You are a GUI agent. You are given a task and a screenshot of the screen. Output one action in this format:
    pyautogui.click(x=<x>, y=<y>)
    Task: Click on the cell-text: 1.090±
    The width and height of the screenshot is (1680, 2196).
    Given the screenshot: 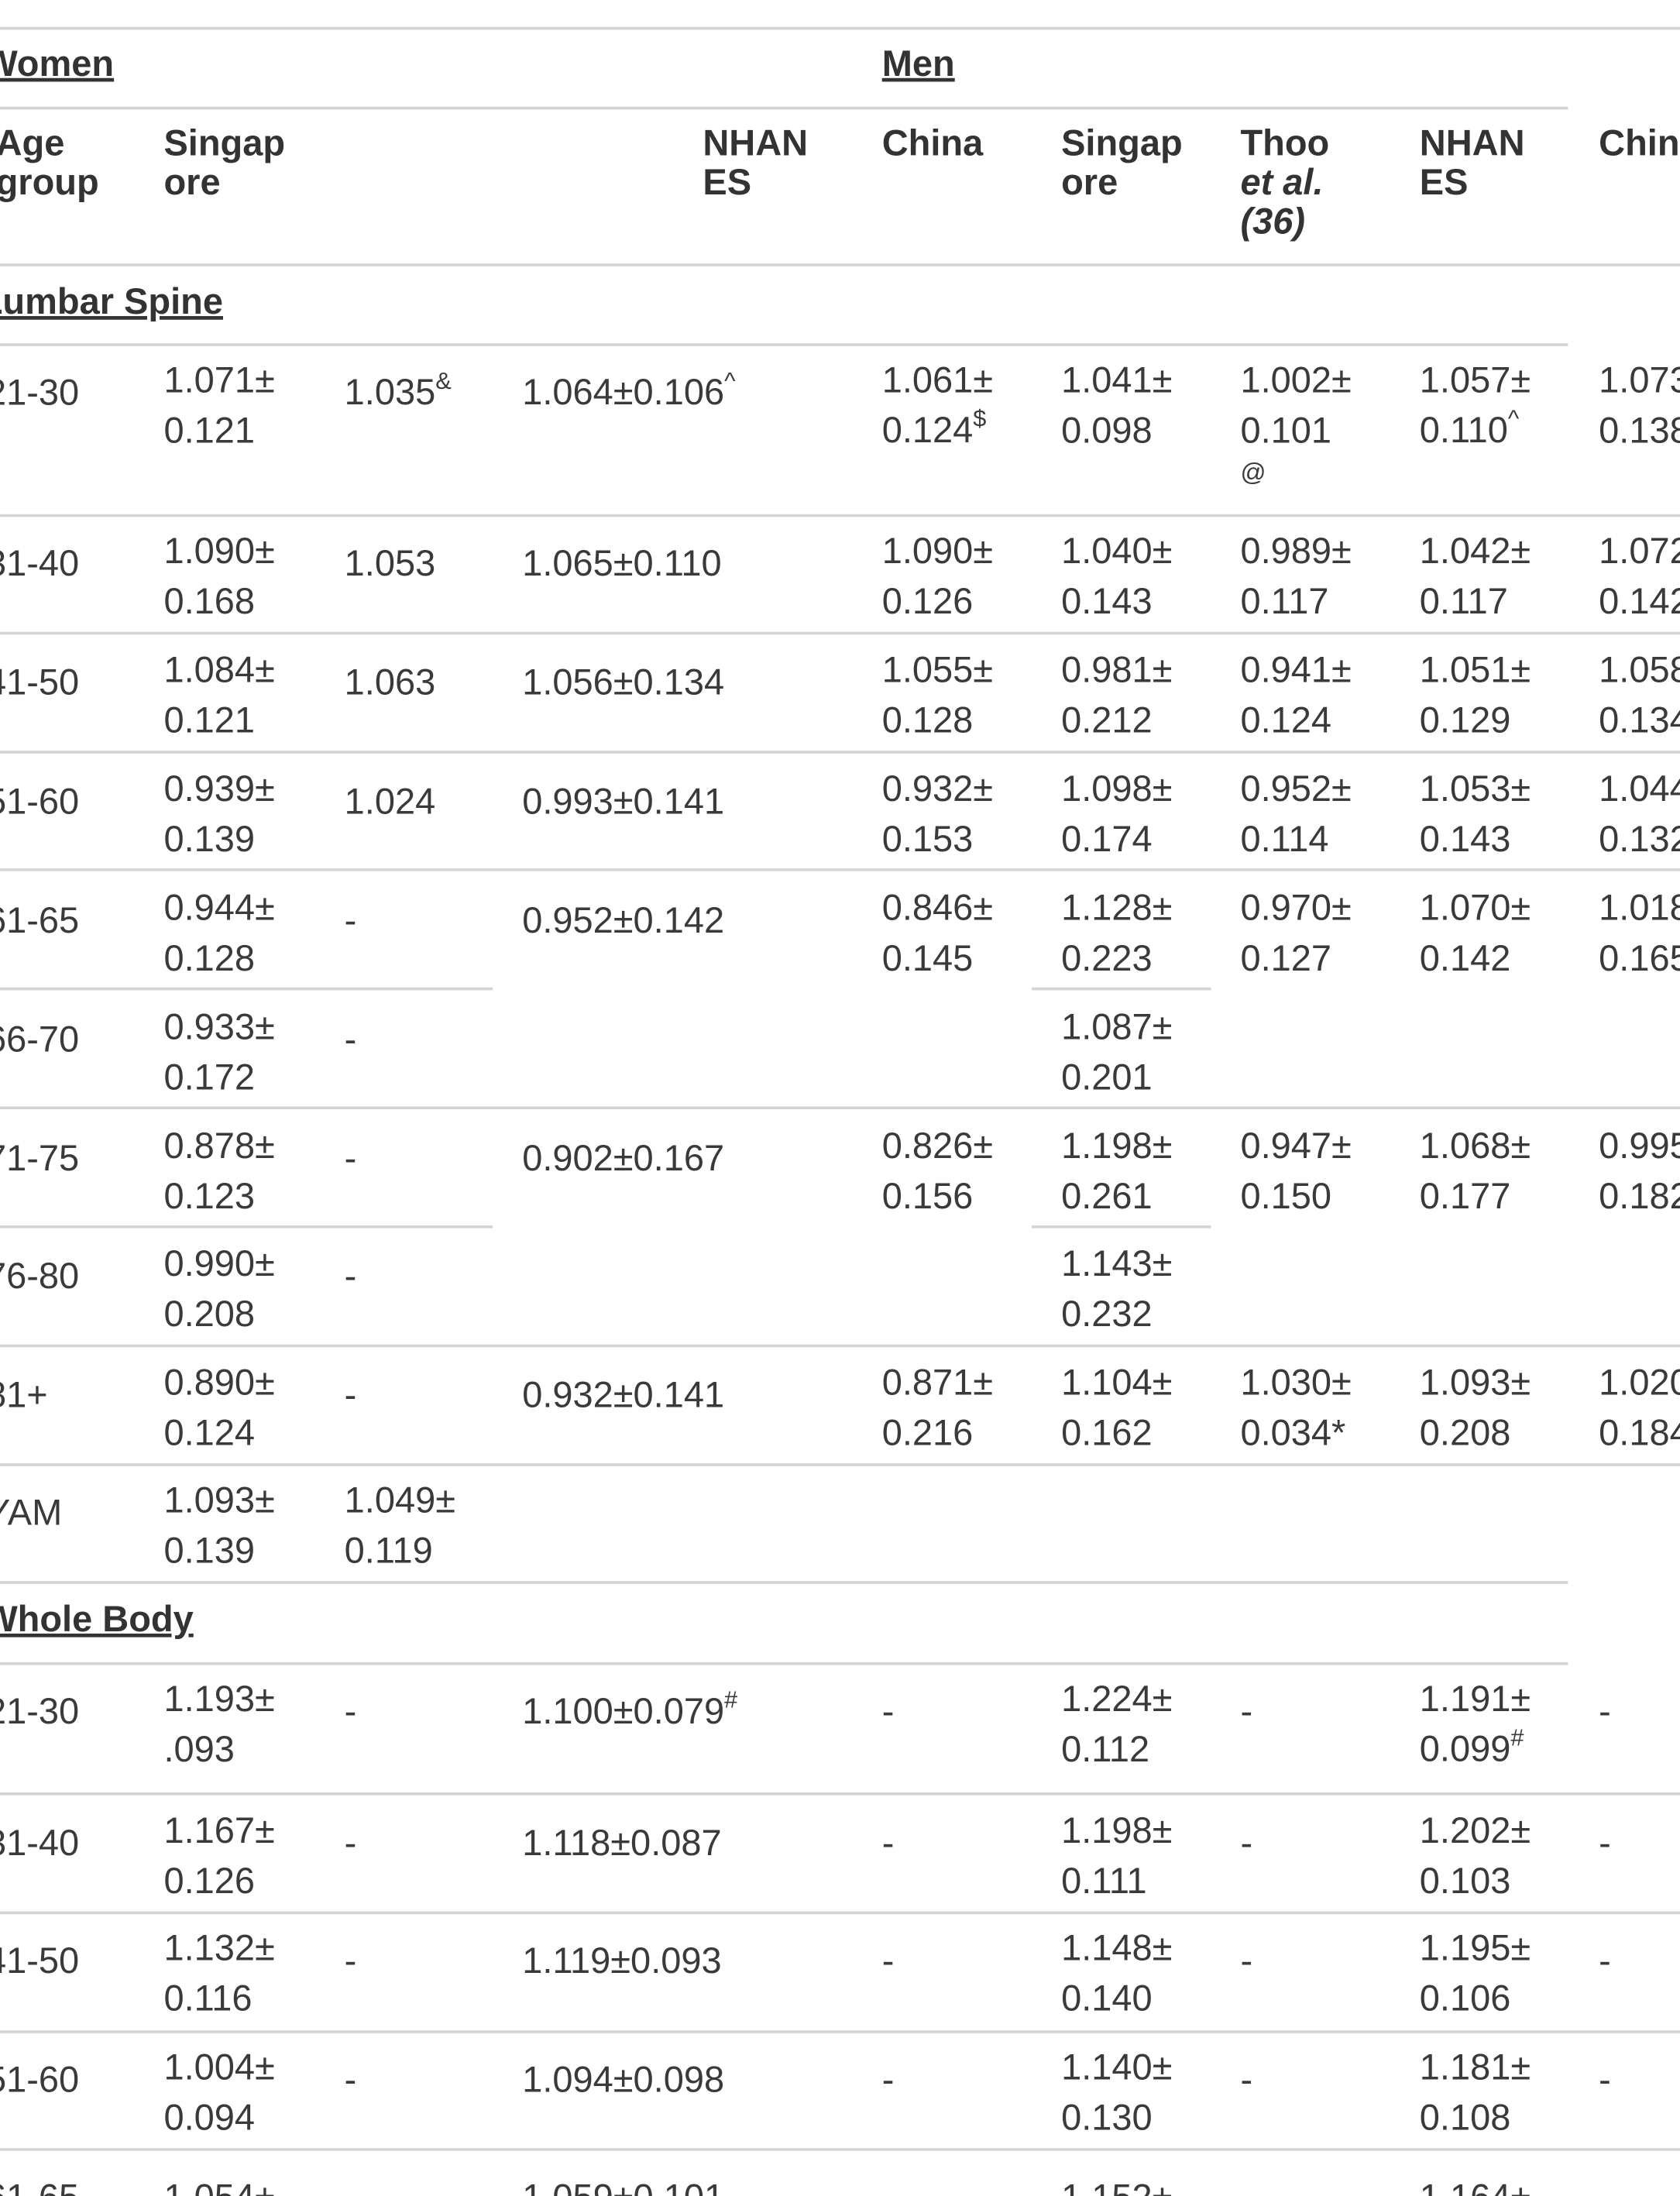 What is the action you would take?
    pyautogui.click(x=219, y=550)
    